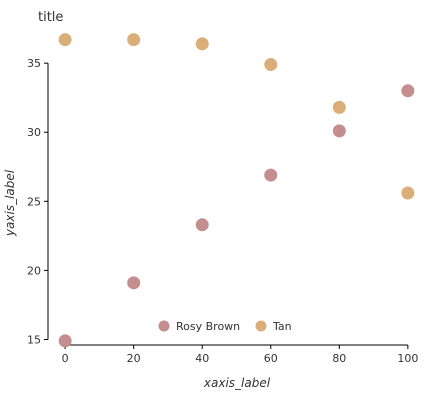 The width and height of the screenshot is (433, 400). I want to click on y-axis: 15 20 25 30 35, so click(38, 201).